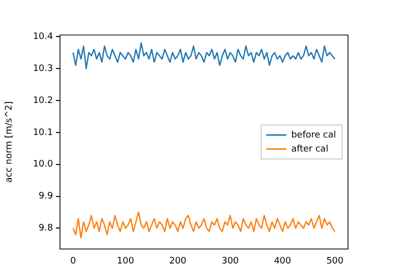  Describe the element at coordinates (73, 261) in the screenshot. I see `x-tick-label: 0` at that location.